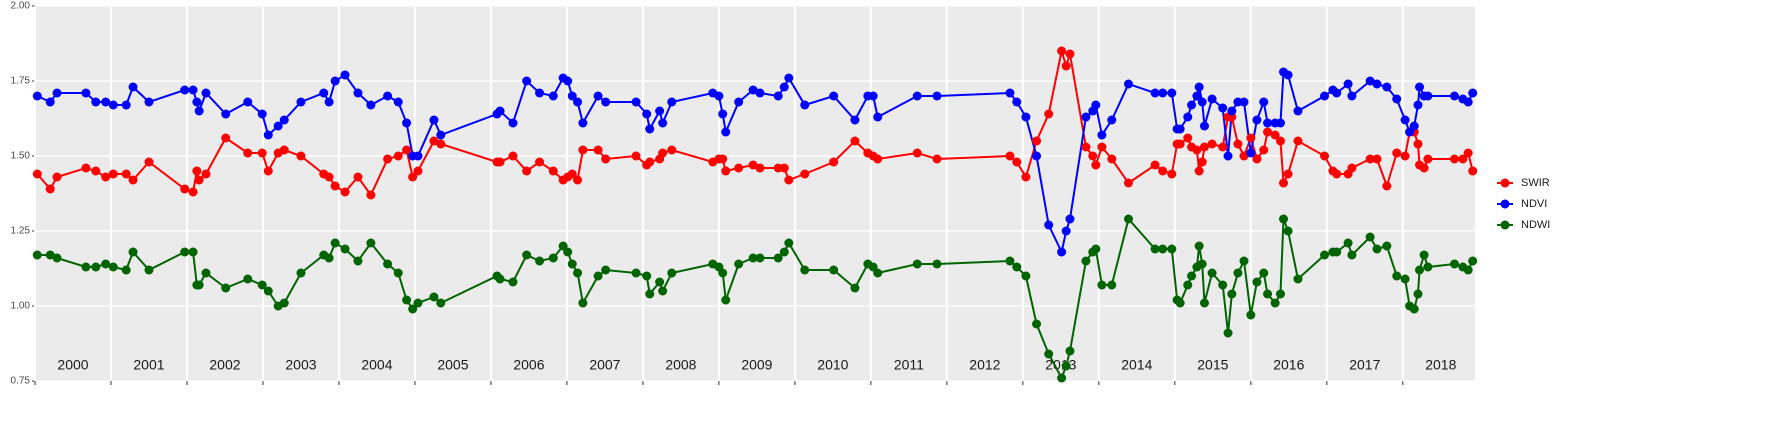 This screenshot has width=1773, height=442. Describe the element at coordinates (756, 365) in the screenshot. I see `year-label: 2009` at that location.